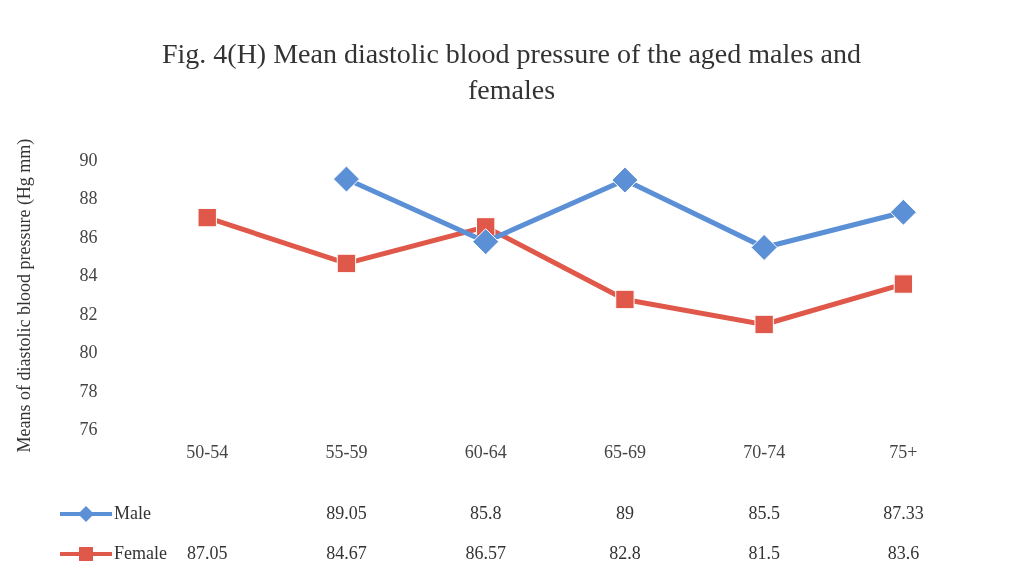  I want to click on data-label: 87.05, so click(207, 552).